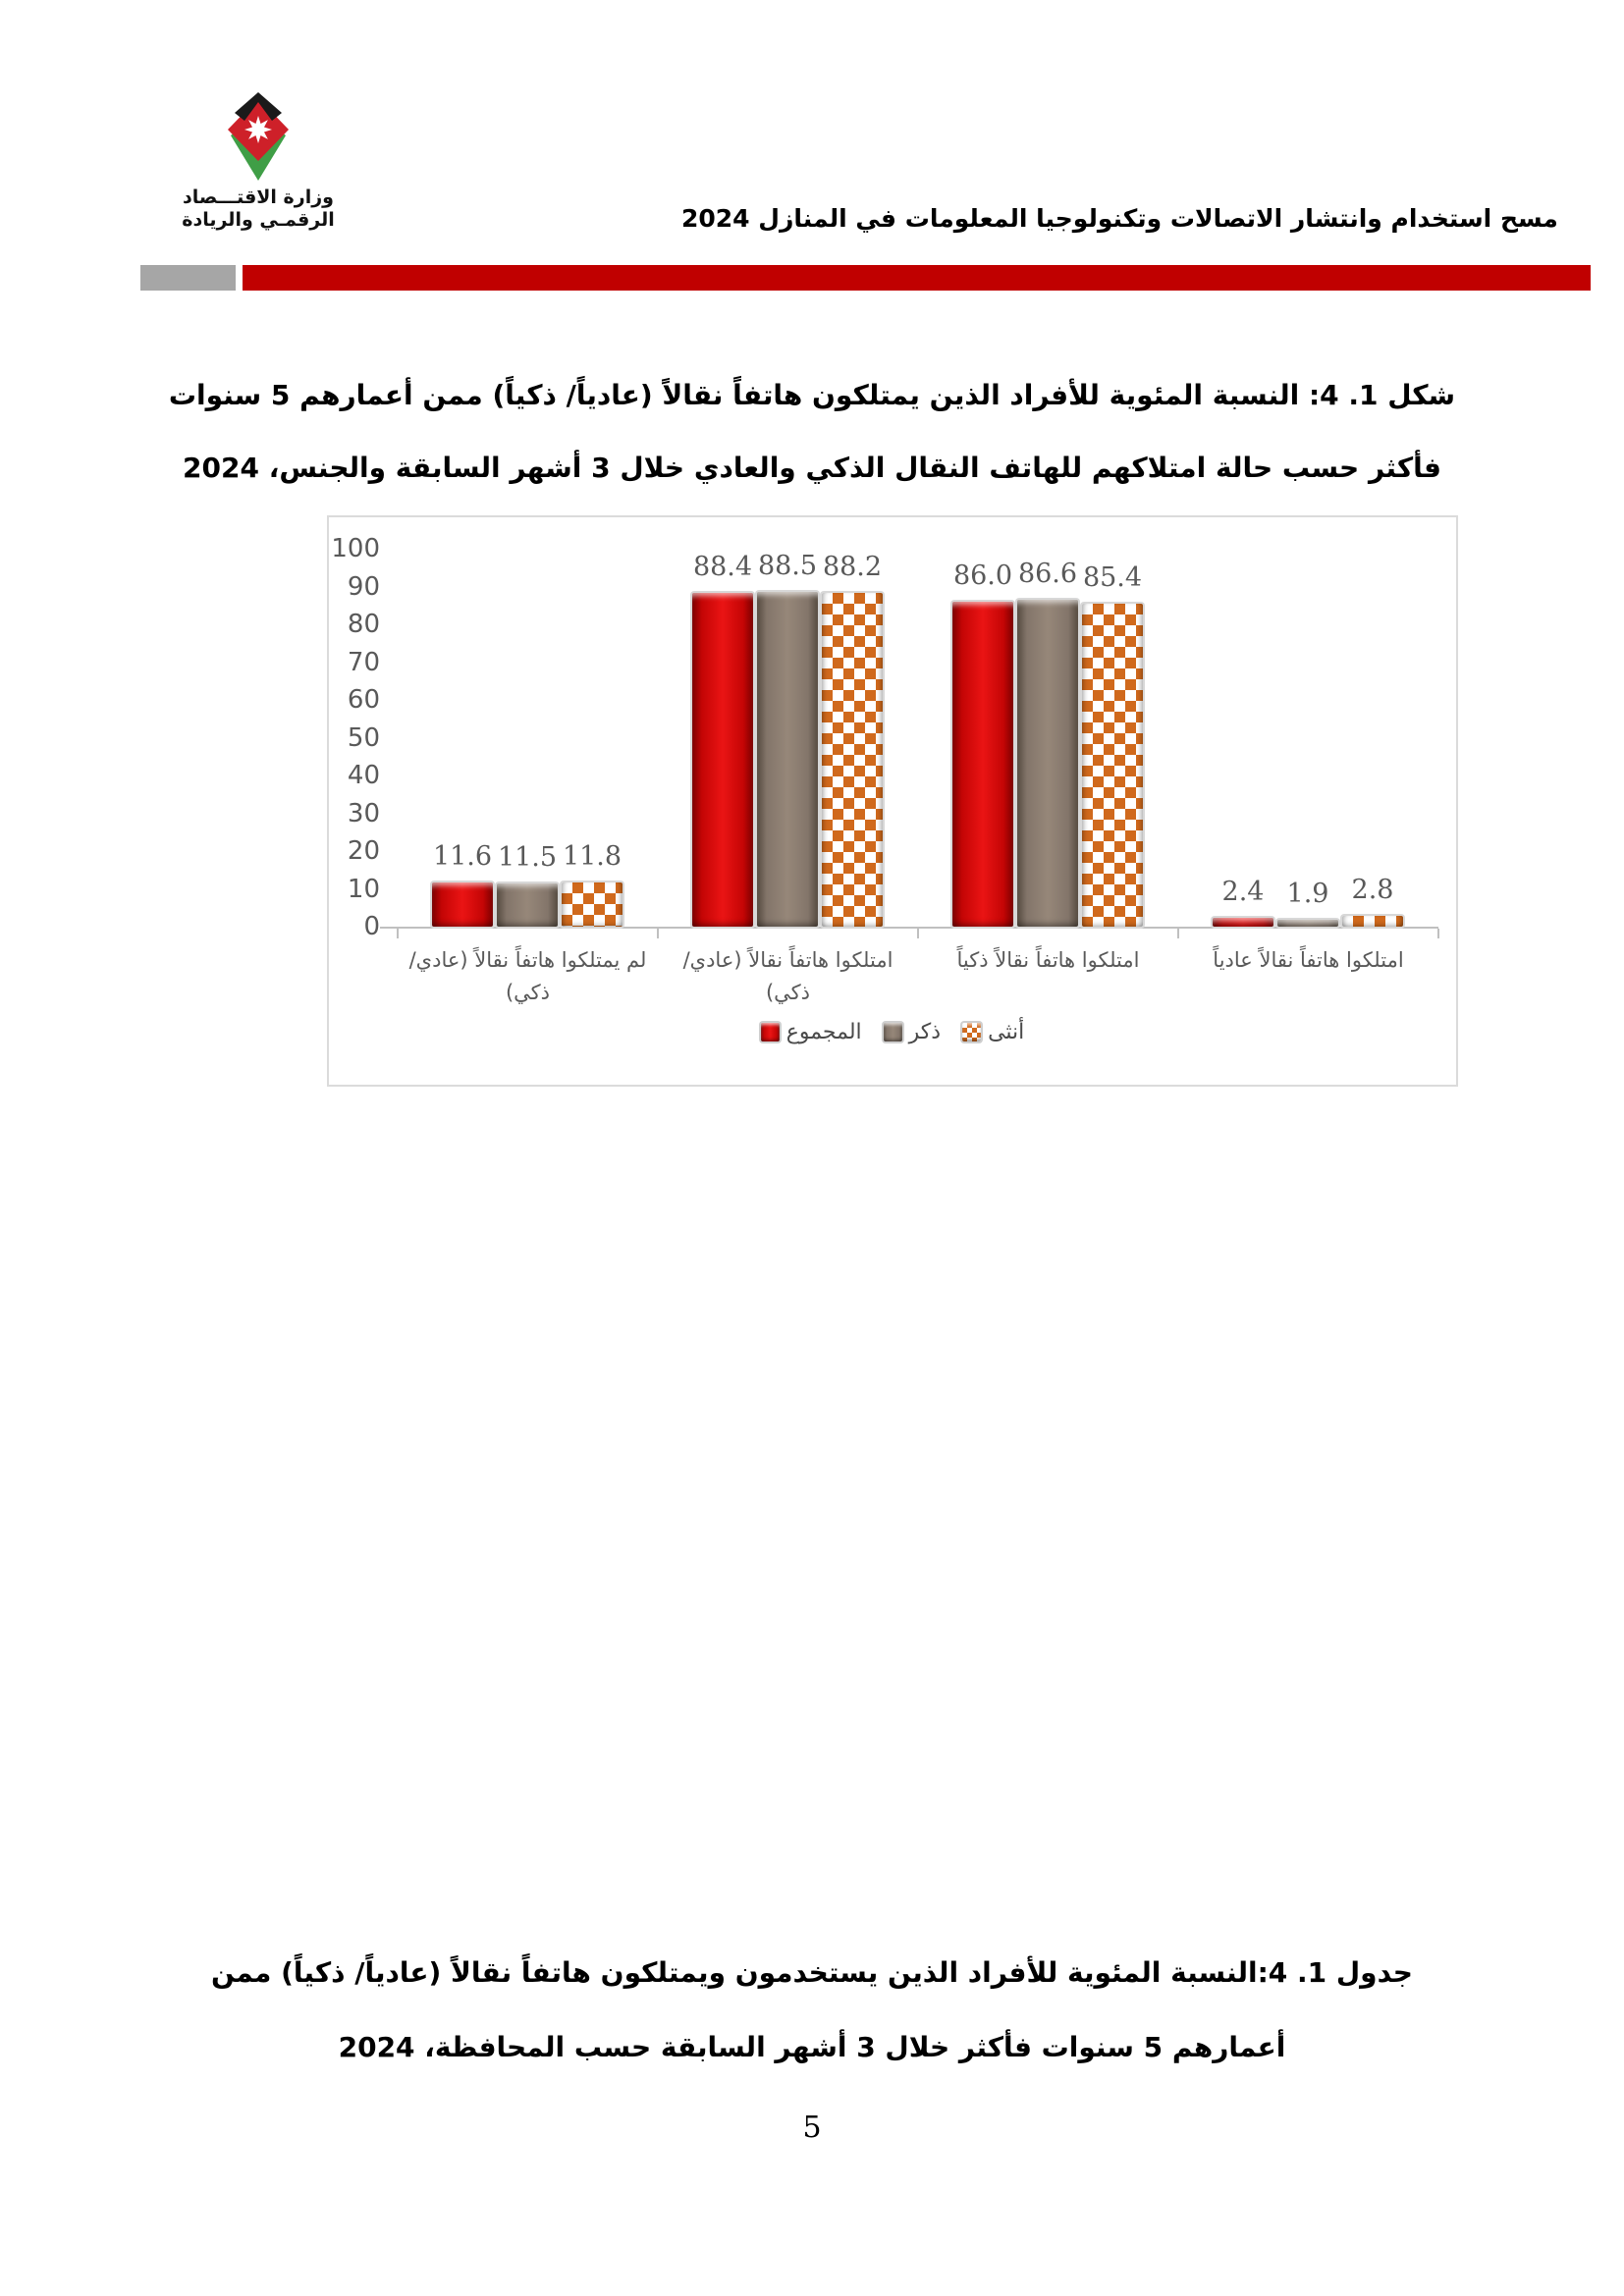 The image size is (1624, 2296). I want to click on bar-value-label: 88.2, so click(852, 567).